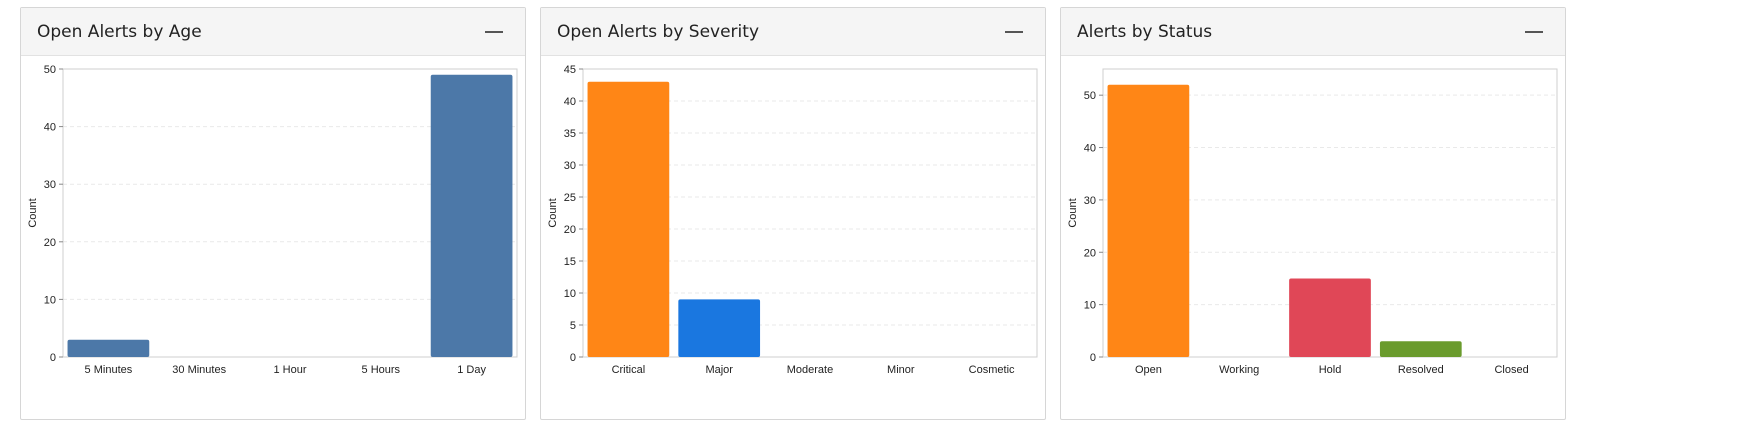 The width and height of the screenshot is (1750, 430). What do you see at coordinates (1330, 317) in the screenshot?
I see `bar-hold` at bounding box center [1330, 317].